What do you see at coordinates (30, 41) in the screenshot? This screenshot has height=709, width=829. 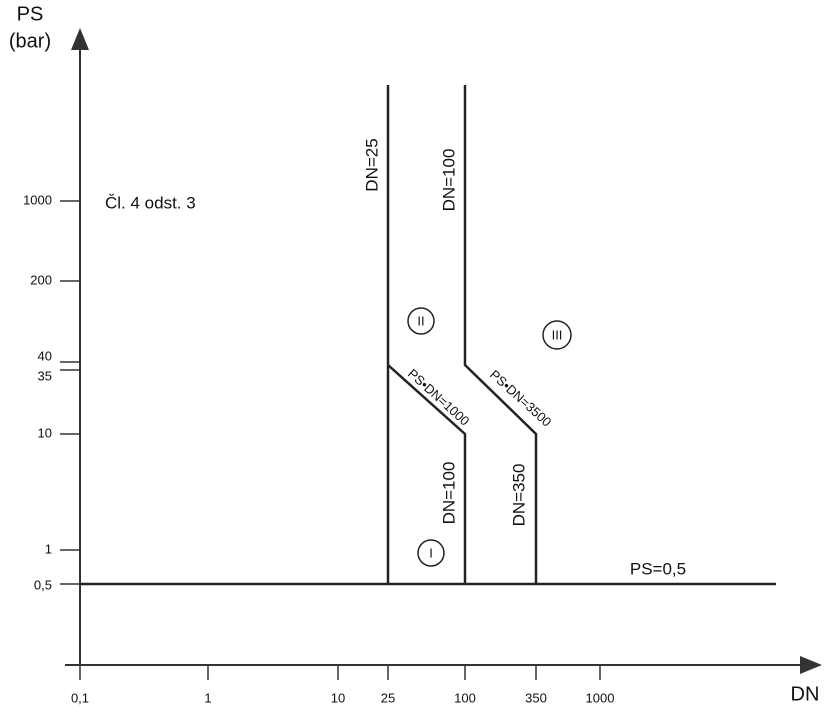 I see `y-axis-unit: (bar)` at bounding box center [30, 41].